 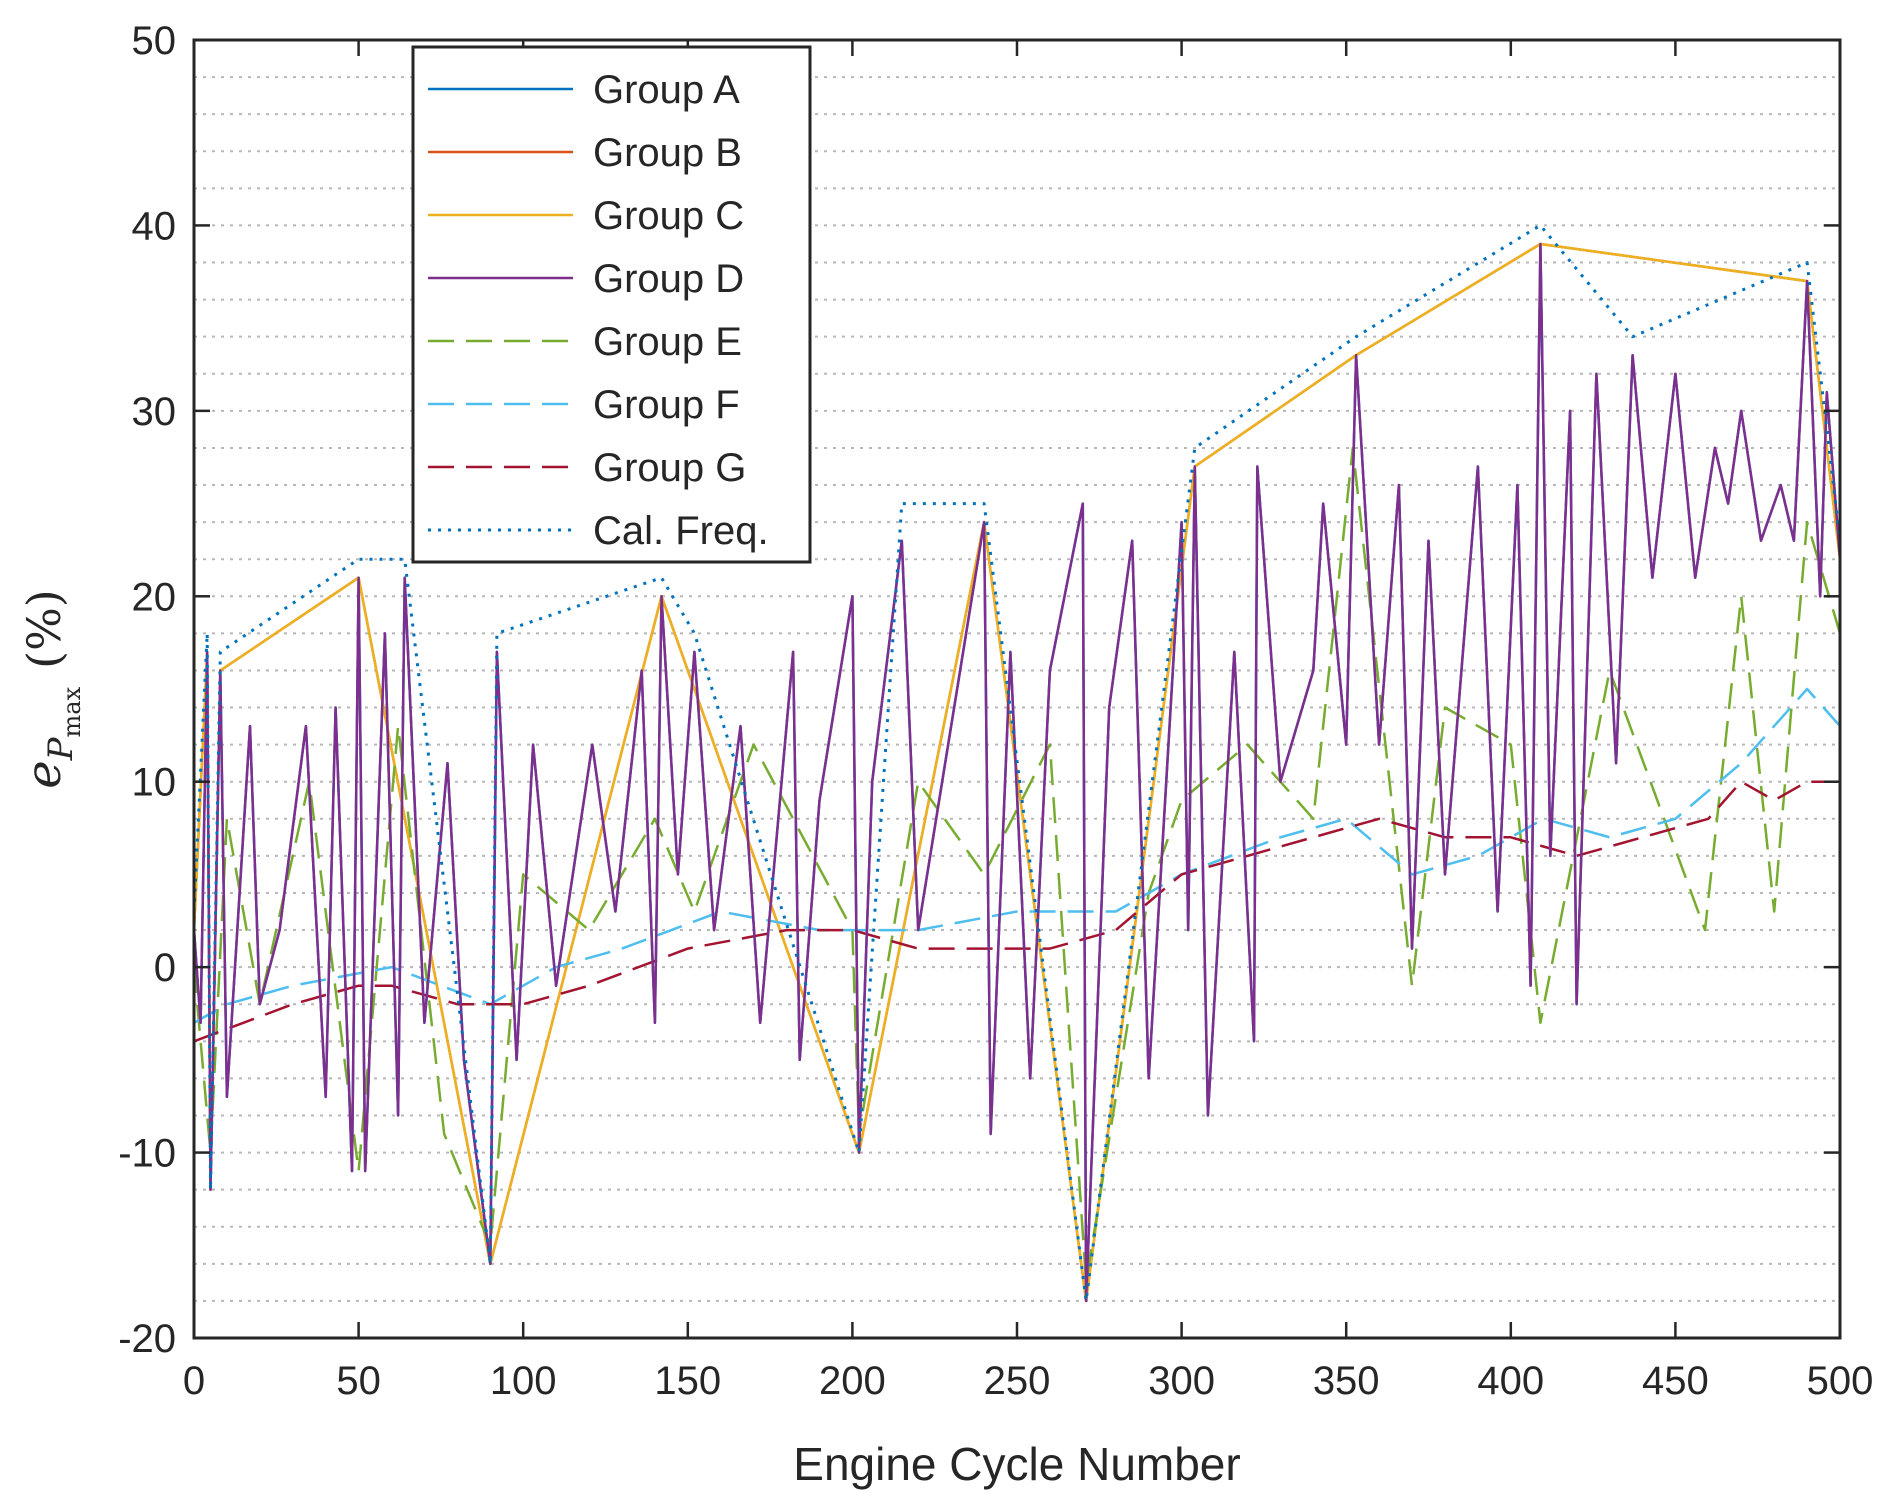 What do you see at coordinates (668, 279) in the screenshot?
I see `legend-label-group-d: Group D` at bounding box center [668, 279].